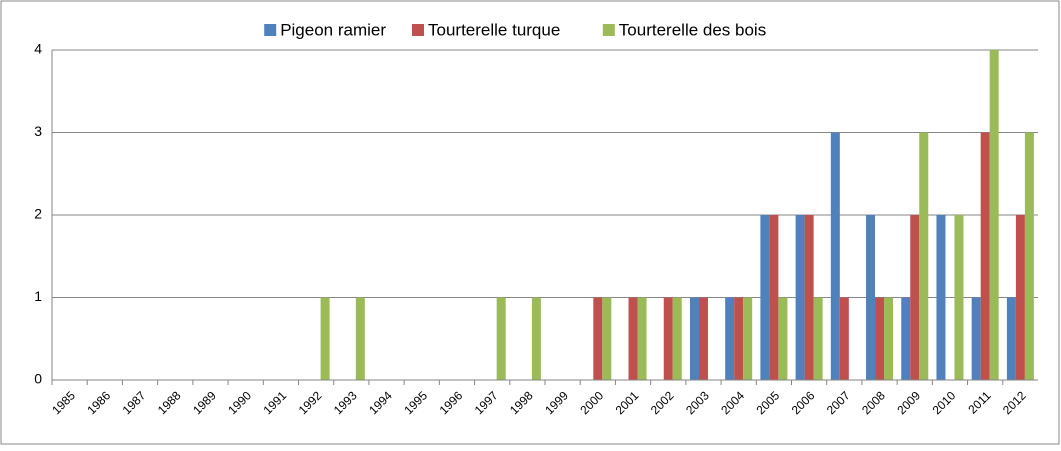  I want to click on legend-label: Tourterelle turque, so click(494, 29).